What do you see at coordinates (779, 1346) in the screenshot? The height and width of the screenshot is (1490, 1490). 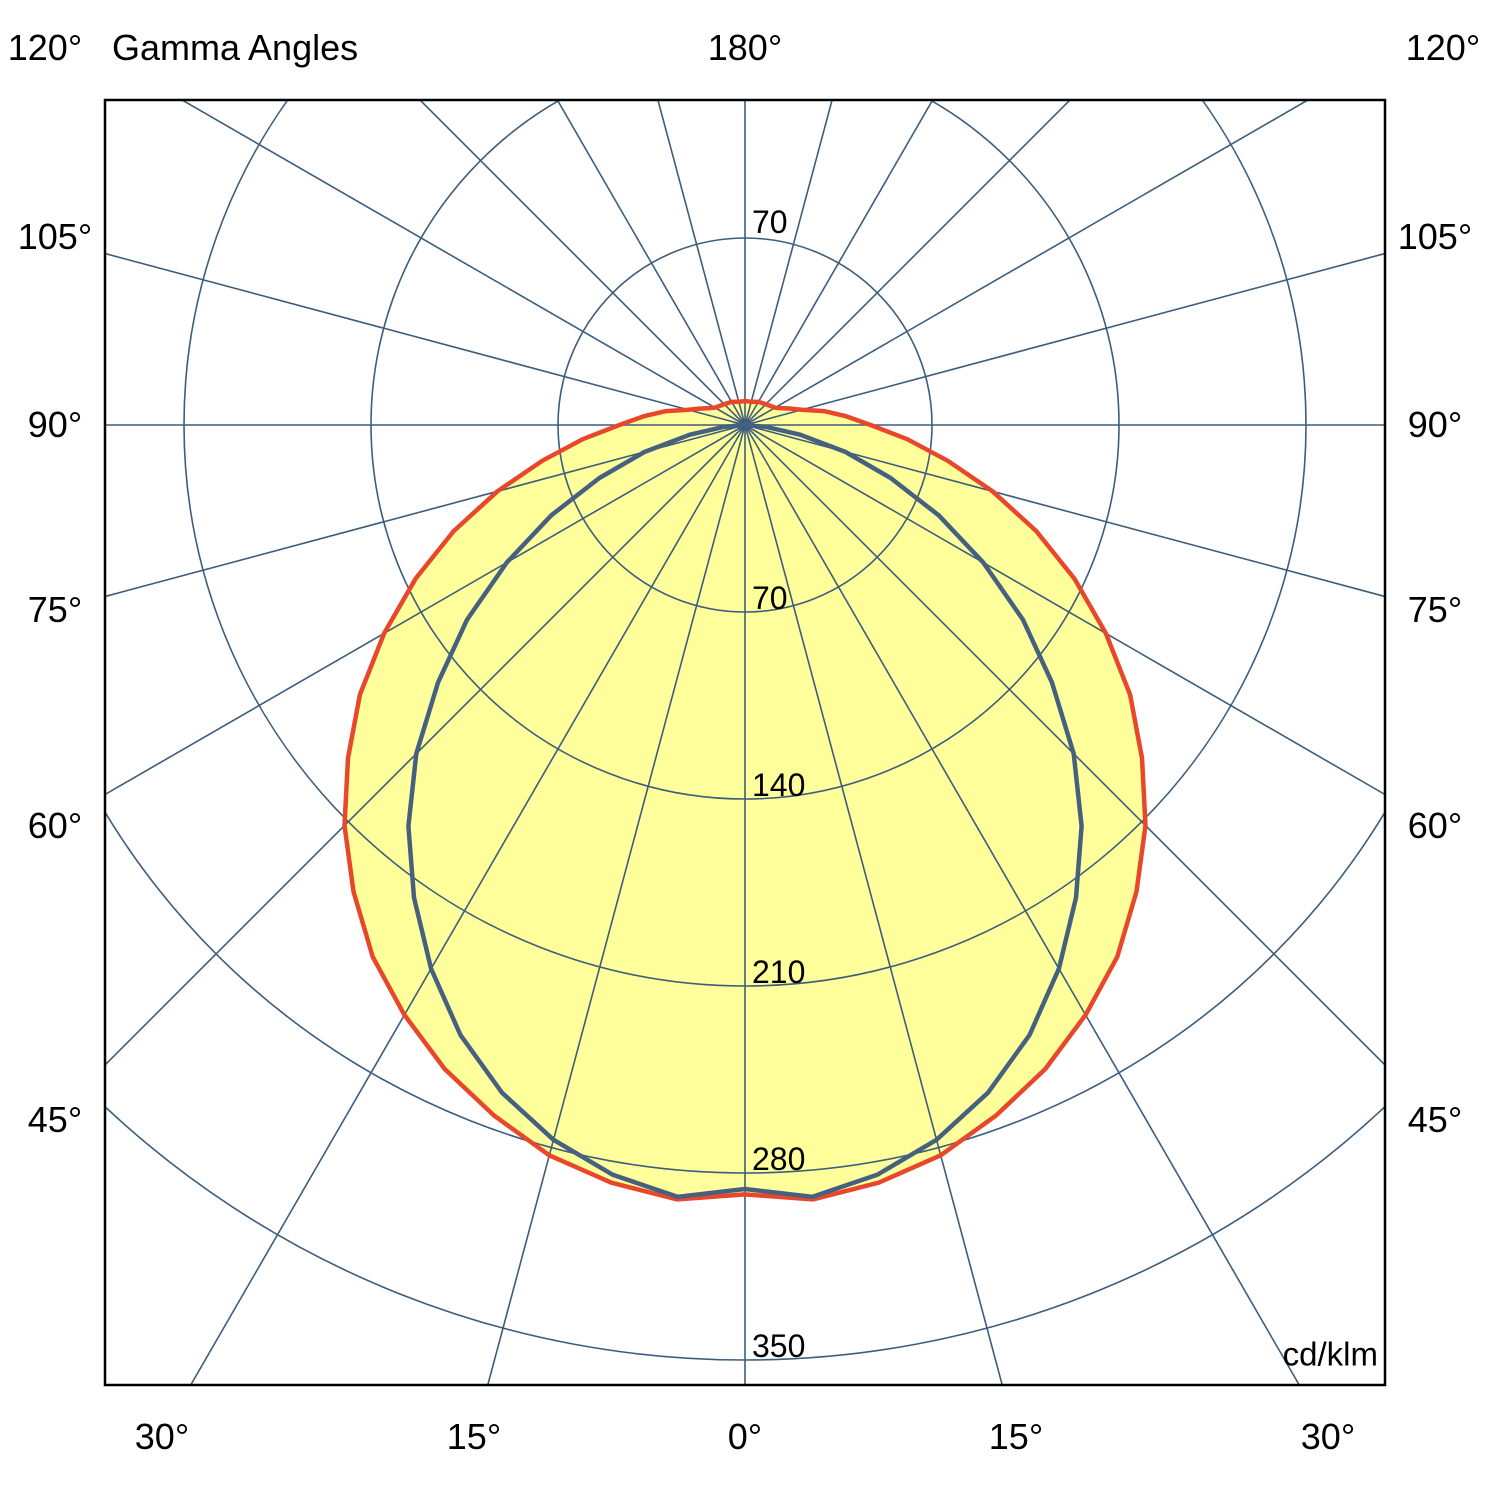 I see `ring-label-350: 350` at bounding box center [779, 1346].